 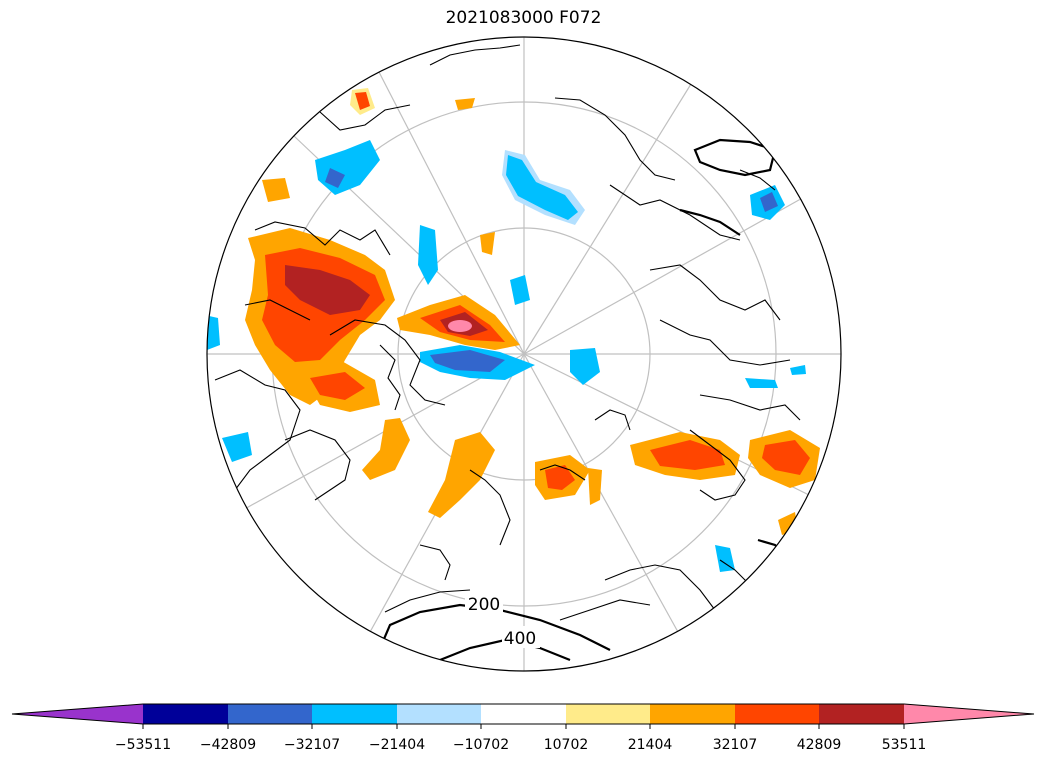 I want to click on colorbar-extend-high, so click(x=969, y=714).